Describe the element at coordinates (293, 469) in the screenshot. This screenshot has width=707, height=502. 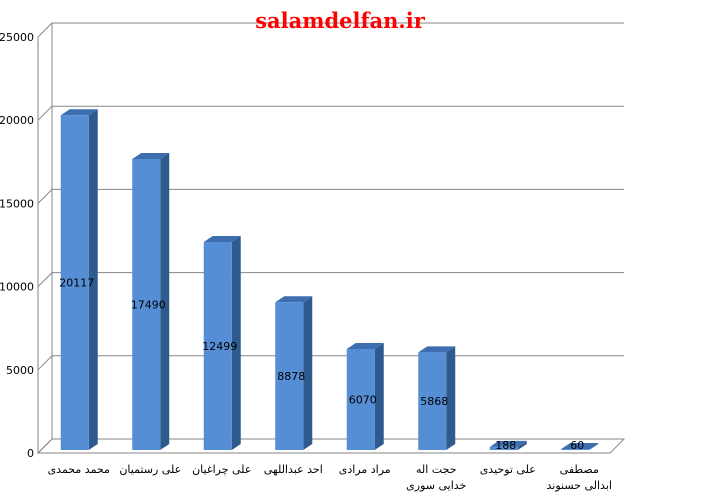
I see `x-category-label: احد عبداللهی` at that location.